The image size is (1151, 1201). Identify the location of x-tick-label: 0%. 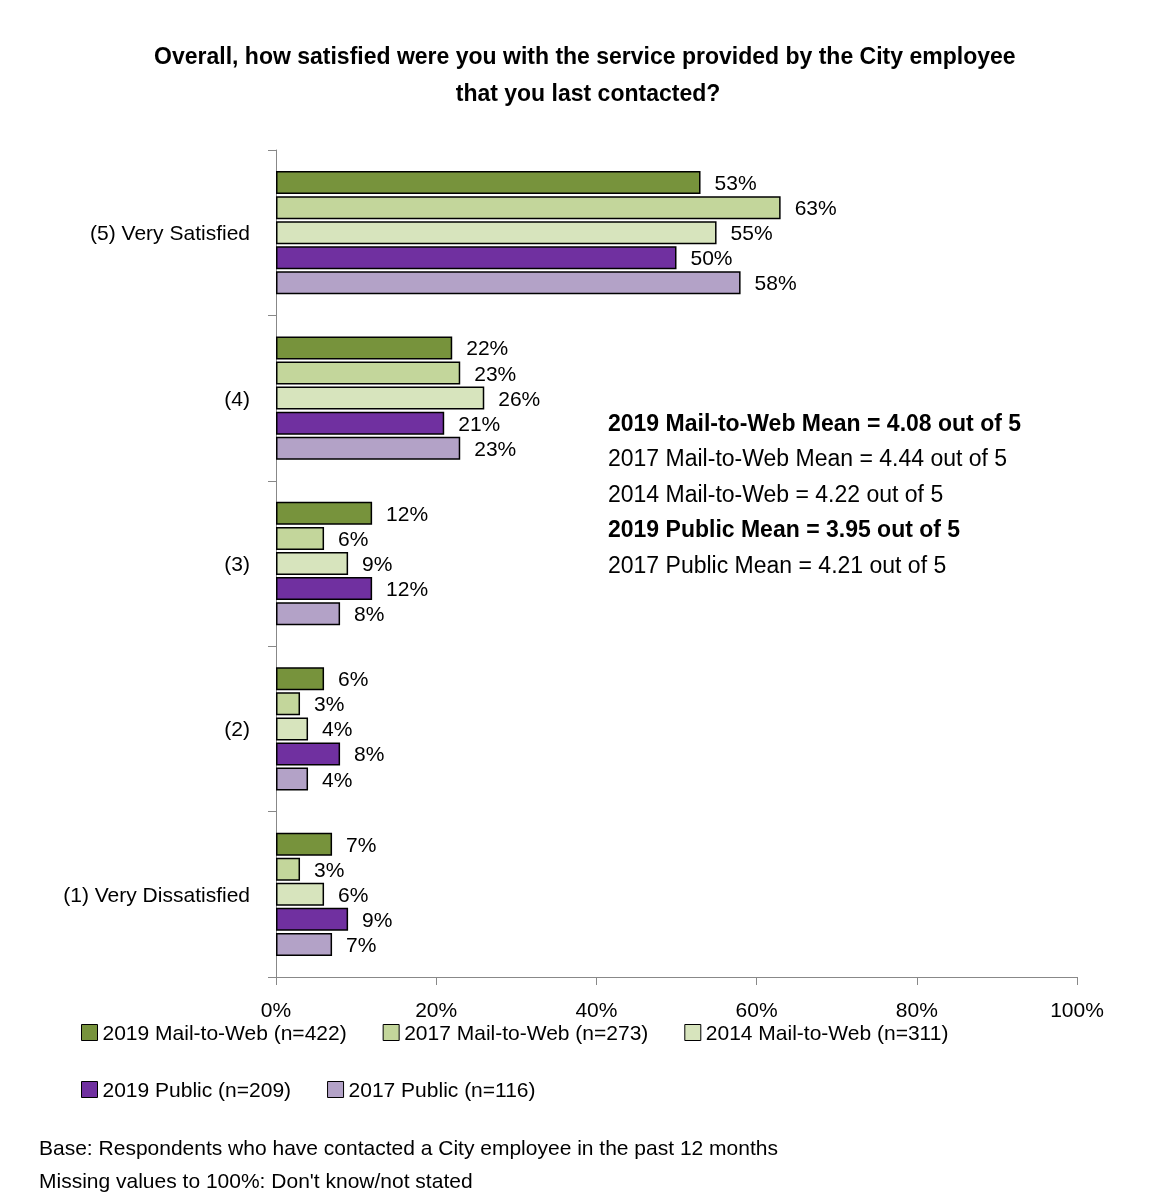
(276, 1009).